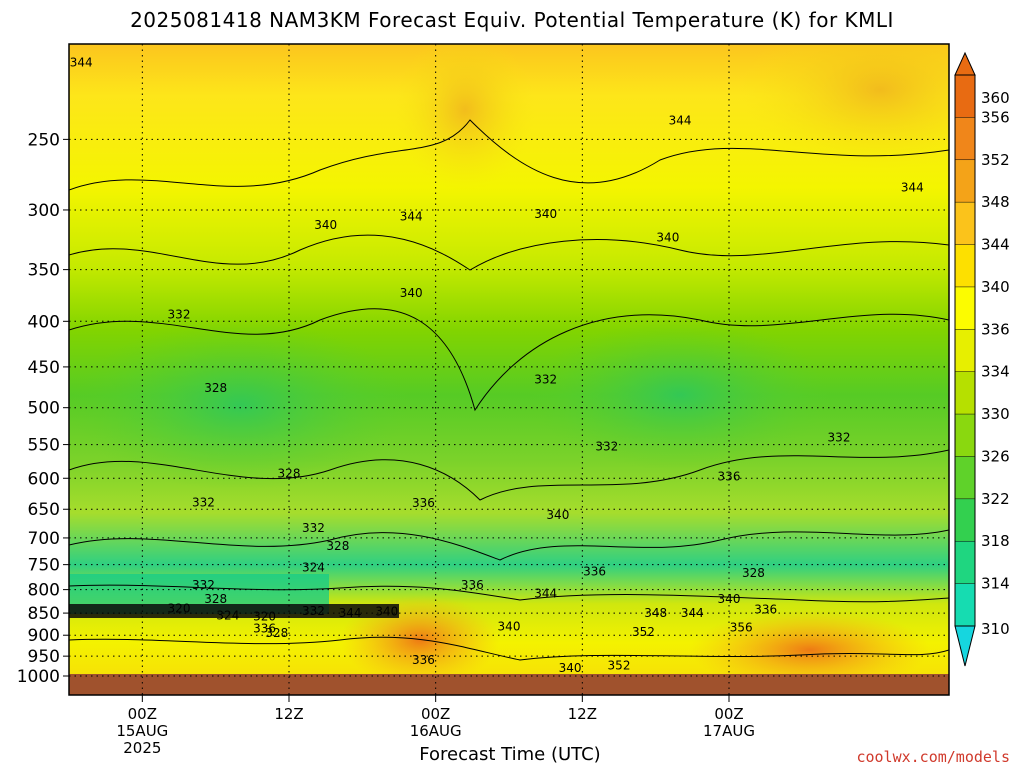 This screenshot has height=768, width=1024. I want to click on colorbar-max-arrow, so click(965, 63).